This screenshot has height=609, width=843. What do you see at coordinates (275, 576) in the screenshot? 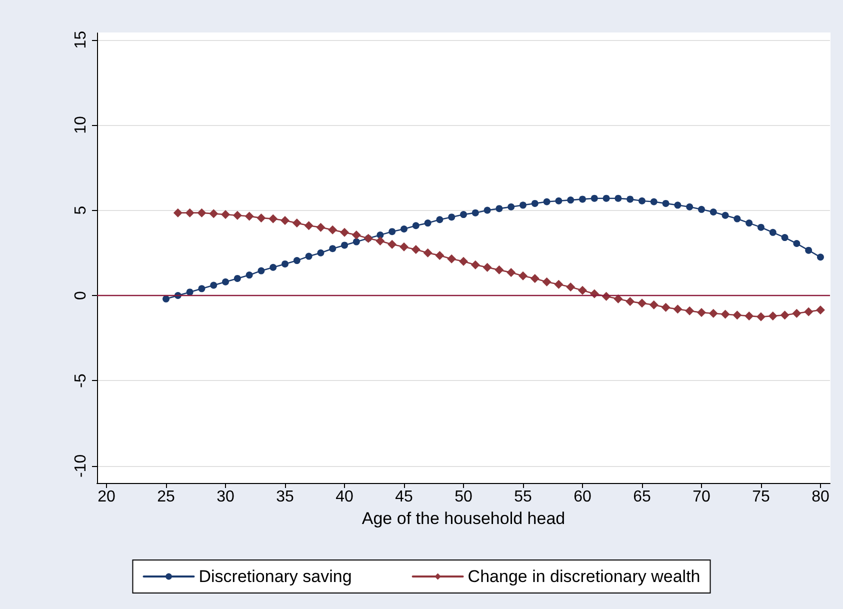
I see `legend-label: Discretionary saving` at bounding box center [275, 576].